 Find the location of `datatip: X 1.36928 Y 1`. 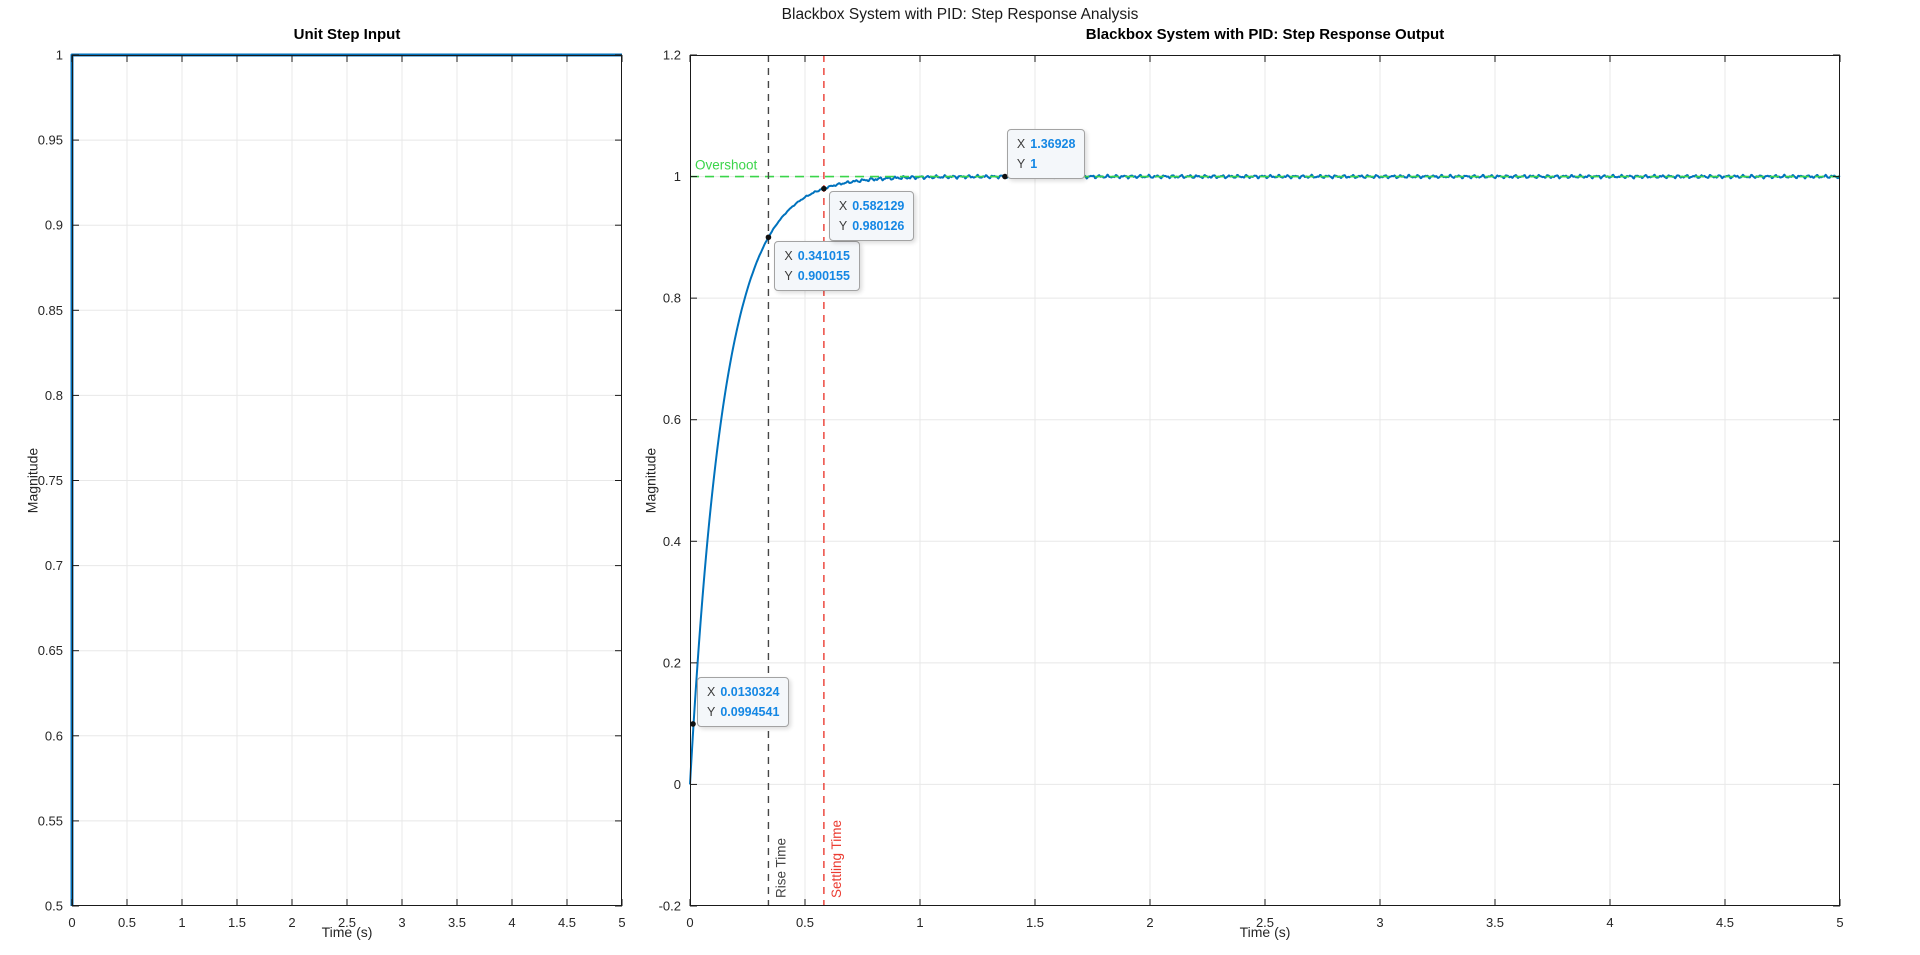

datatip: X 1.36928 Y 1 is located at coordinates (1046, 153).